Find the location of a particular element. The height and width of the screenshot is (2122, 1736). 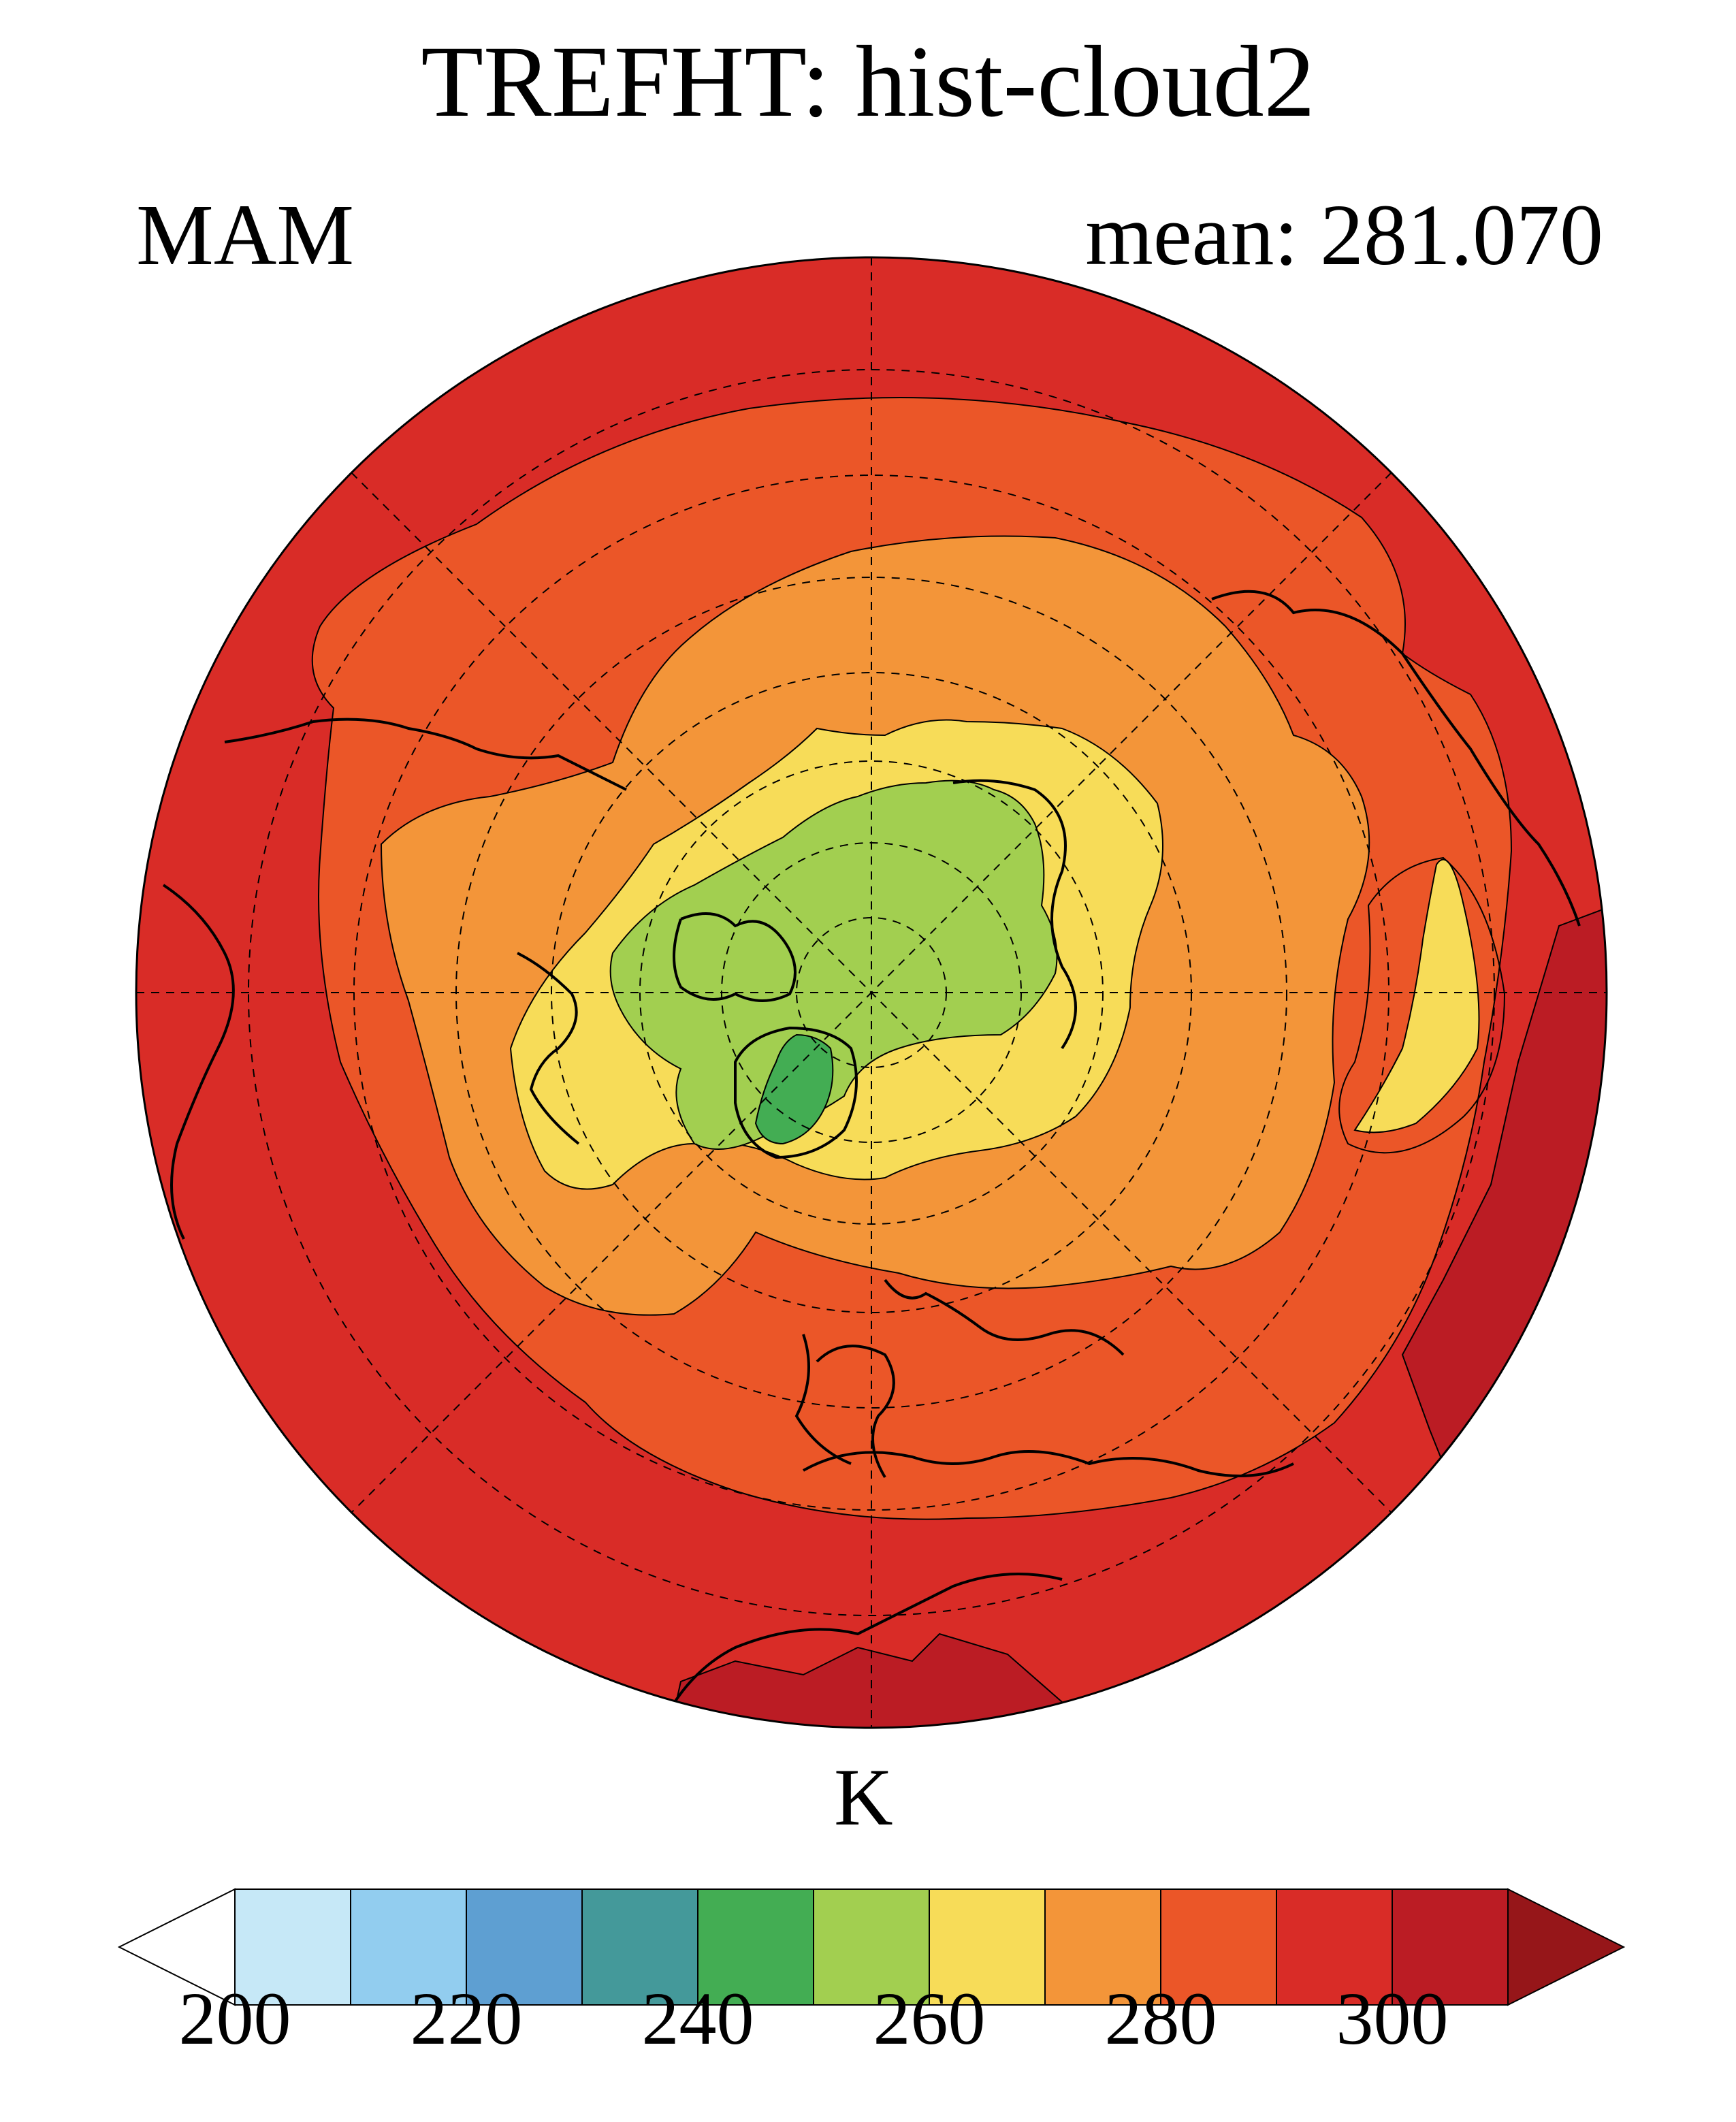

colorbar-boxes is located at coordinates (871, 1947).